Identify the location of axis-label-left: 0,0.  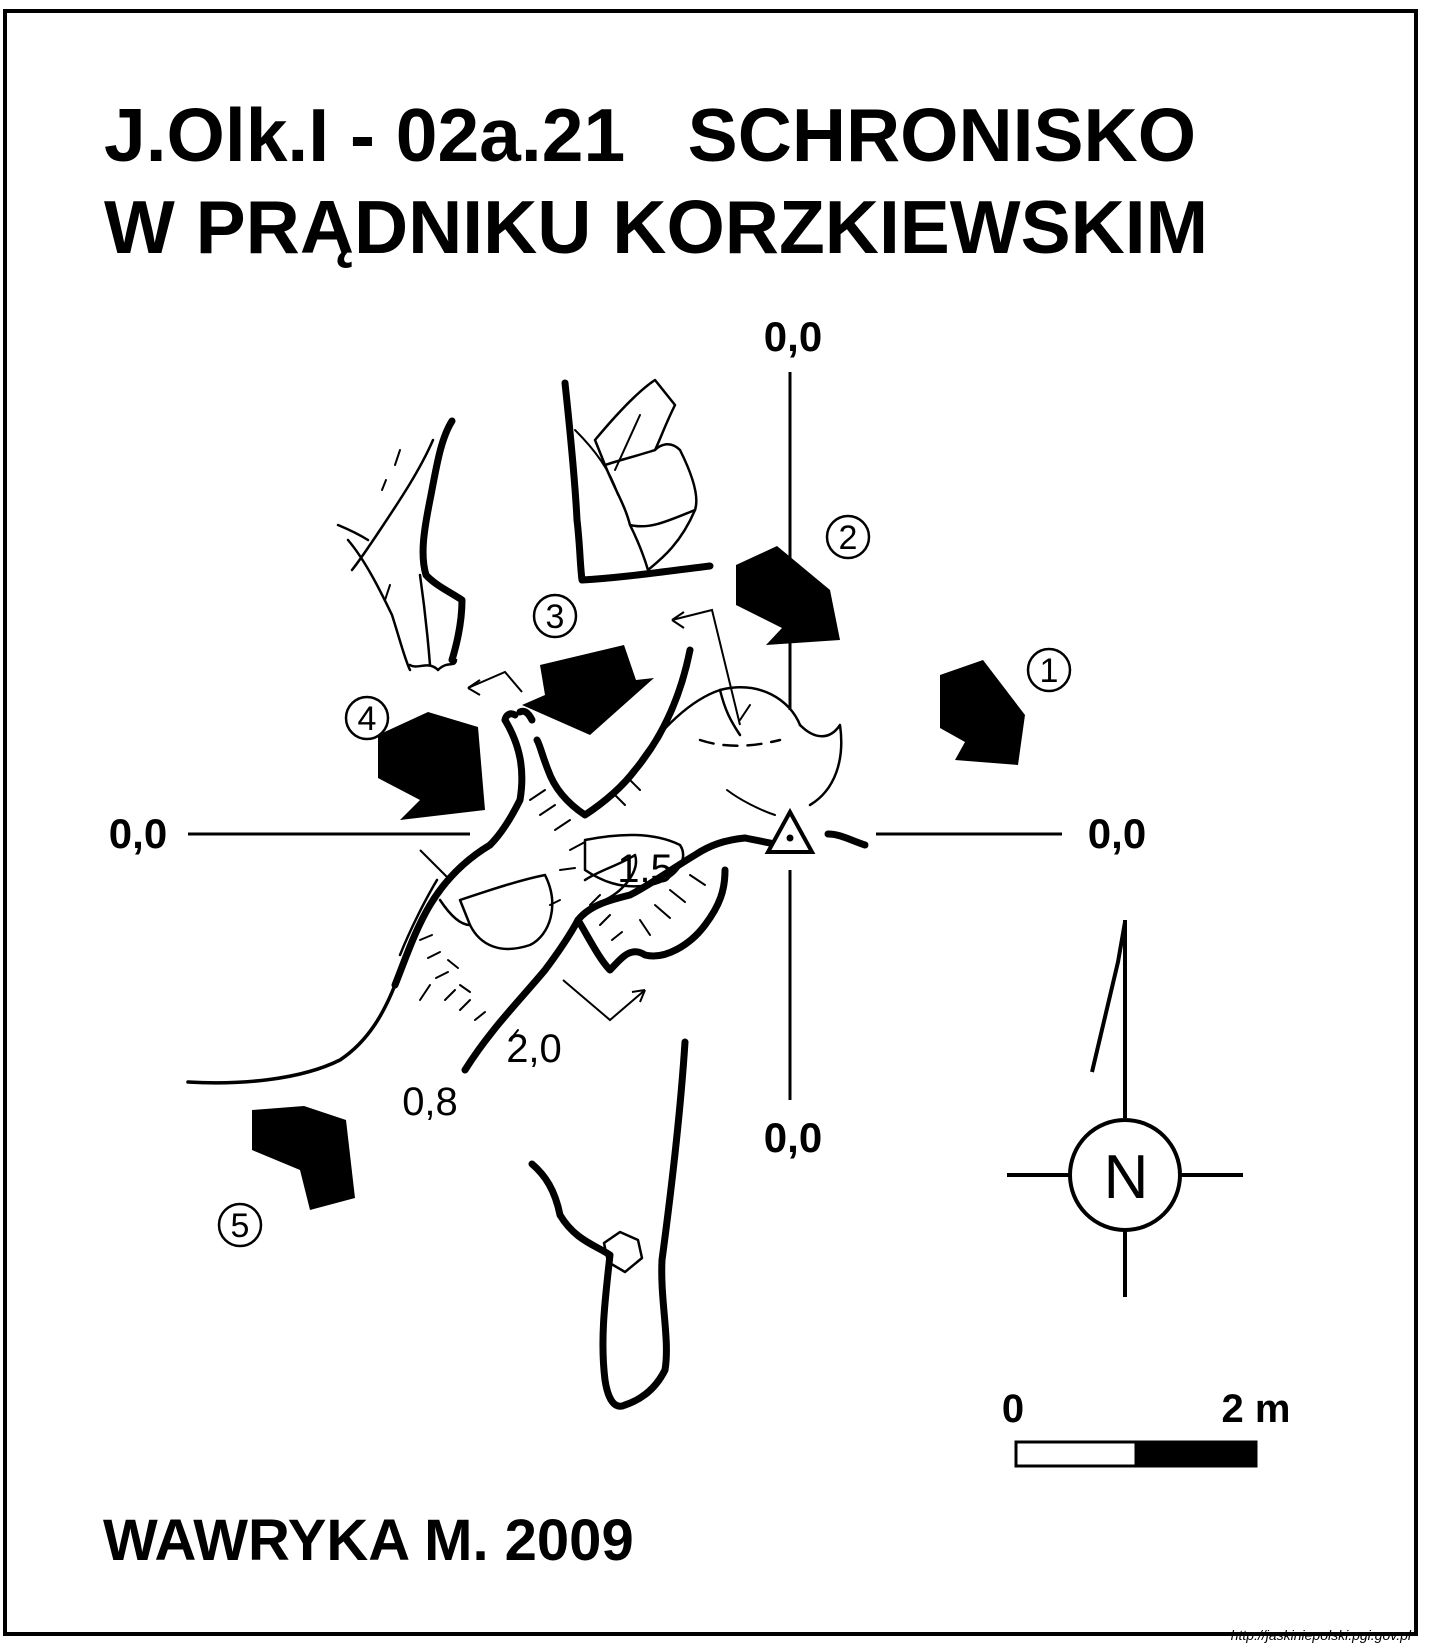
(138, 833).